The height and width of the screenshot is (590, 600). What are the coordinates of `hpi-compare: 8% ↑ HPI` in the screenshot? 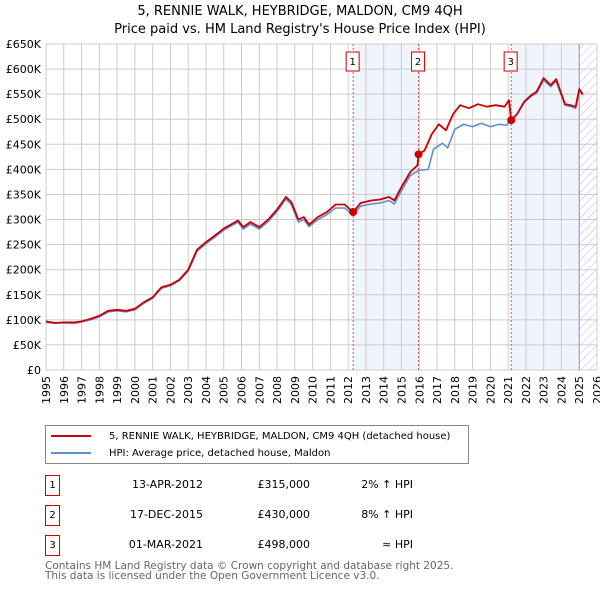 It's located at (387, 514).